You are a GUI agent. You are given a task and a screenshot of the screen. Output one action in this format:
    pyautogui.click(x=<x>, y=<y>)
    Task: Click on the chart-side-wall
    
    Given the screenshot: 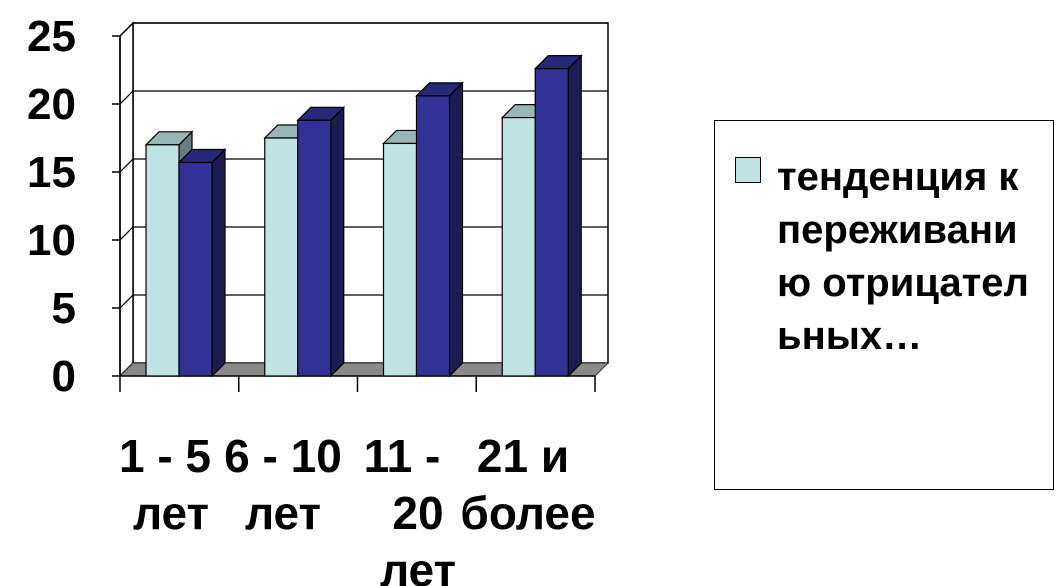 What is the action you would take?
    pyautogui.click(x=126, y=199)
    